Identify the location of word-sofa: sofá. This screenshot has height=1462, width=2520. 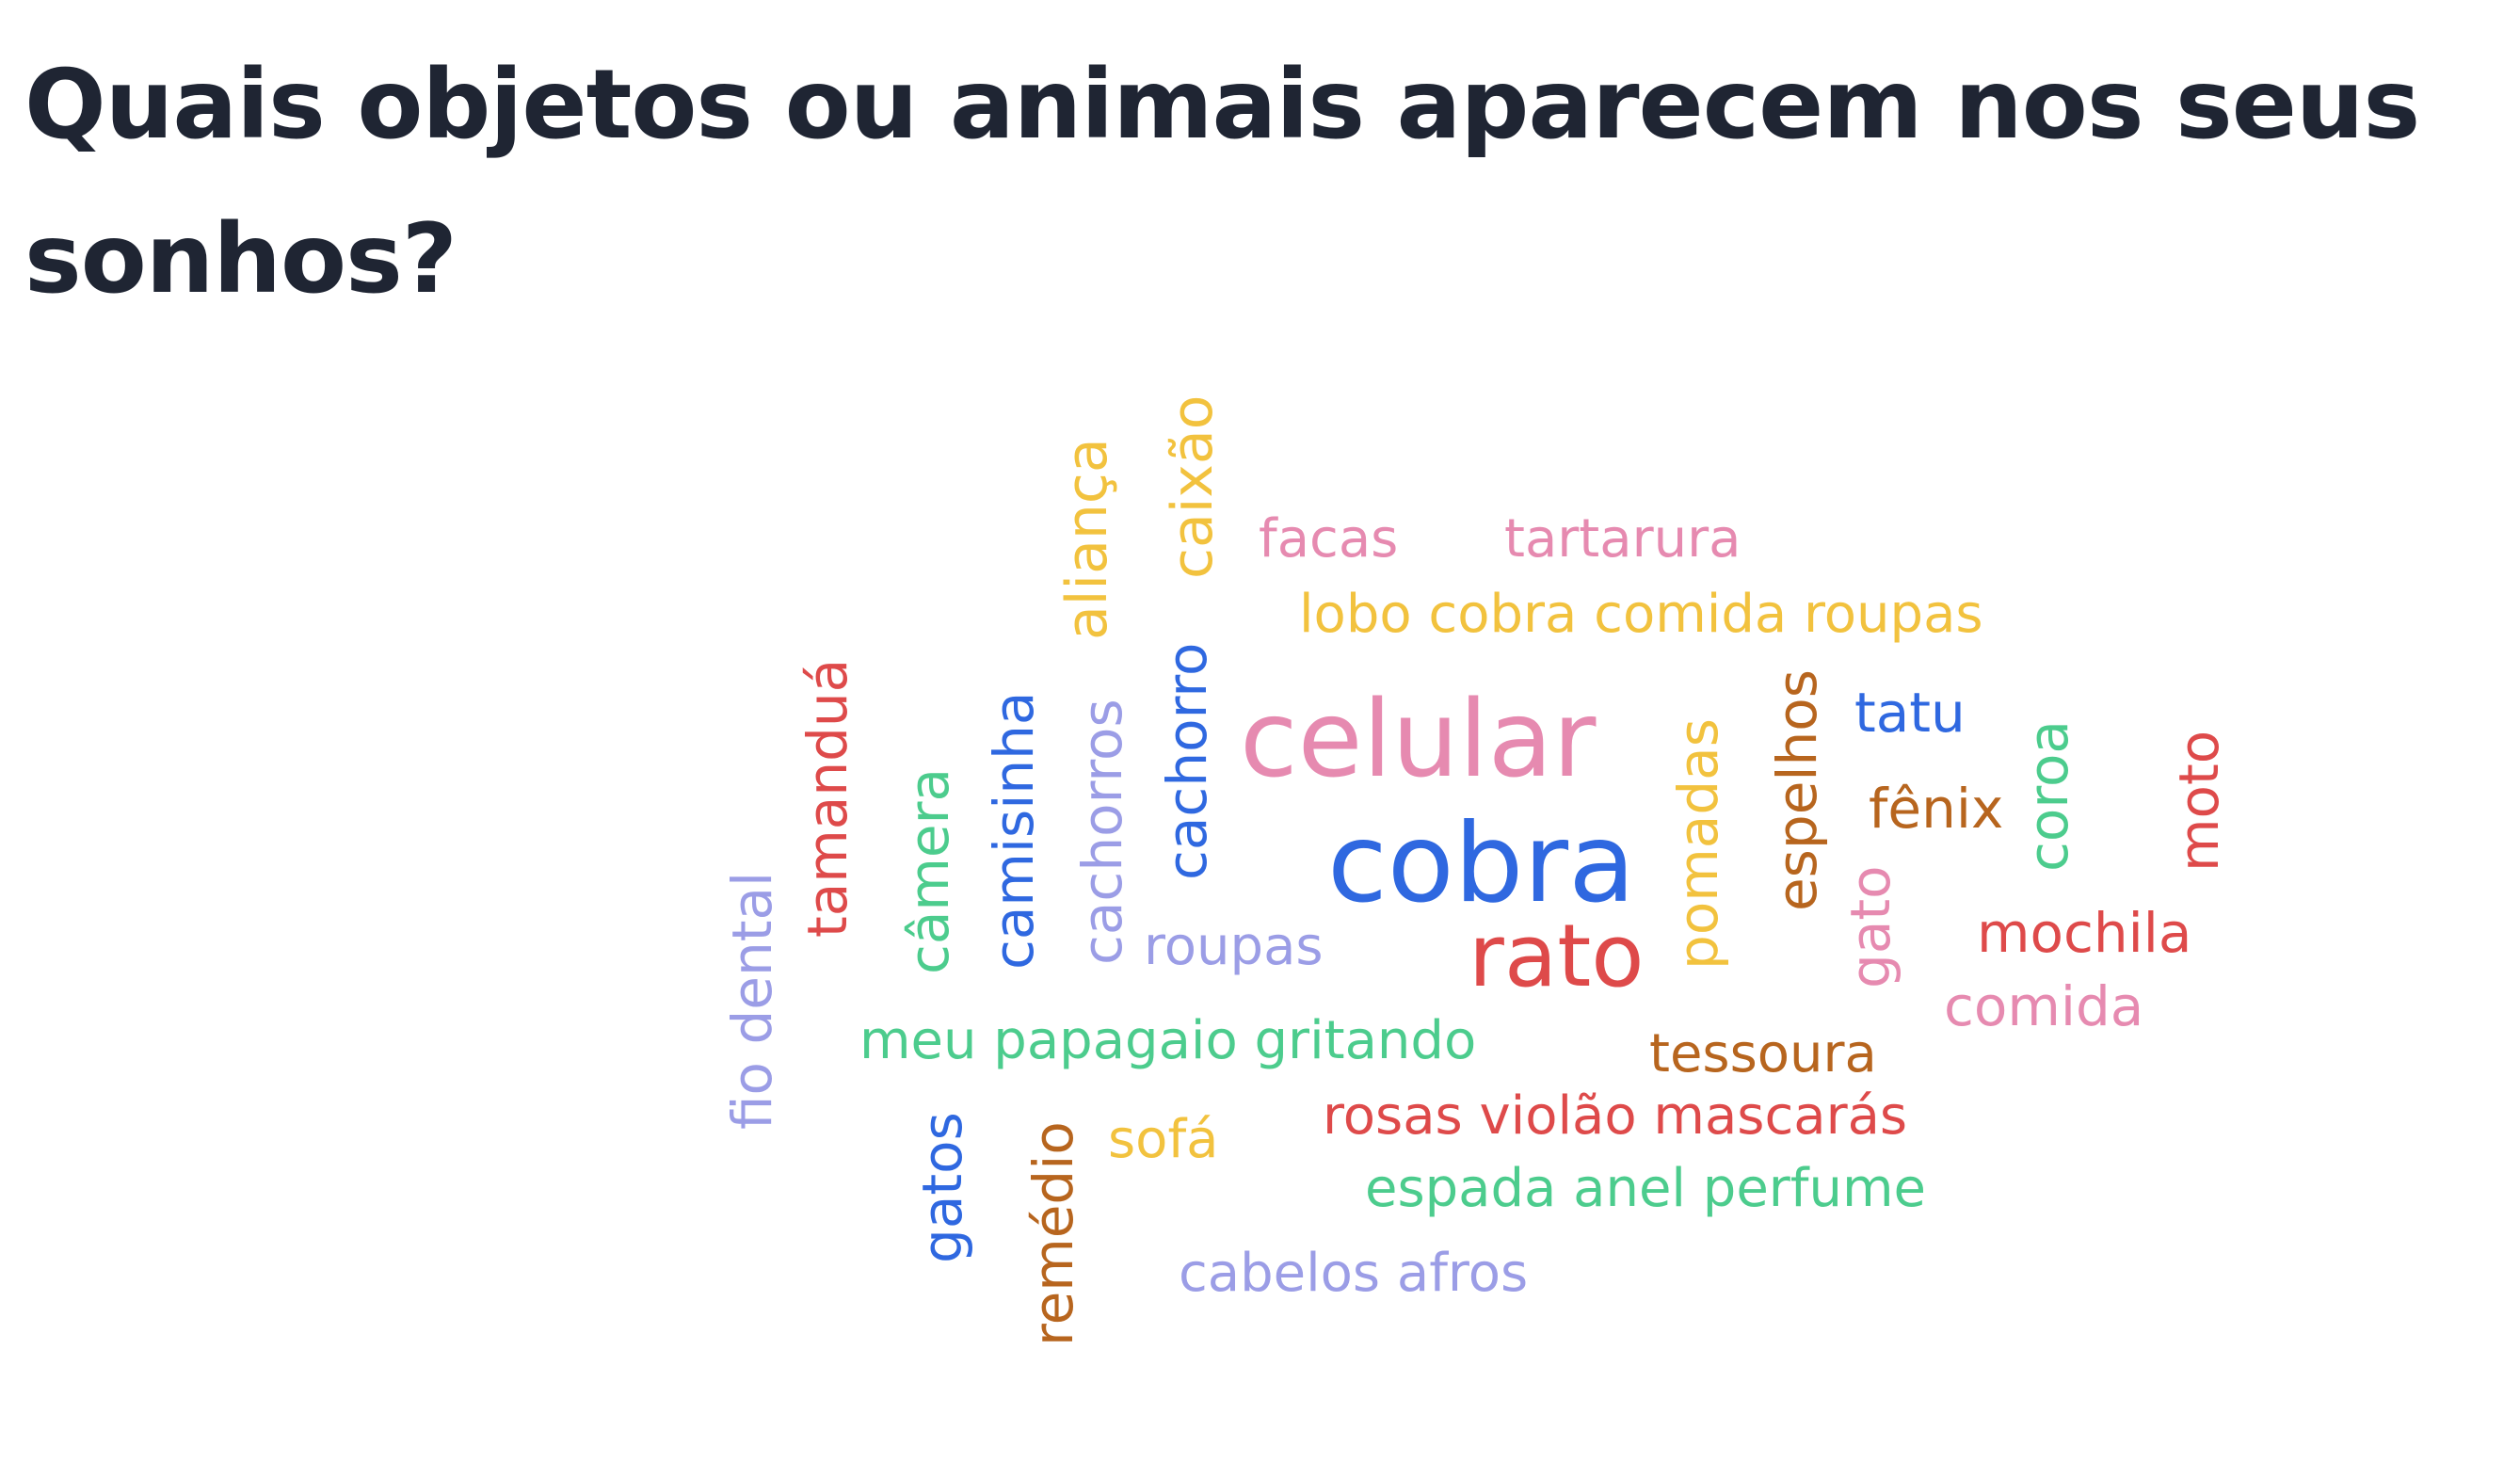
(1163, 1139).